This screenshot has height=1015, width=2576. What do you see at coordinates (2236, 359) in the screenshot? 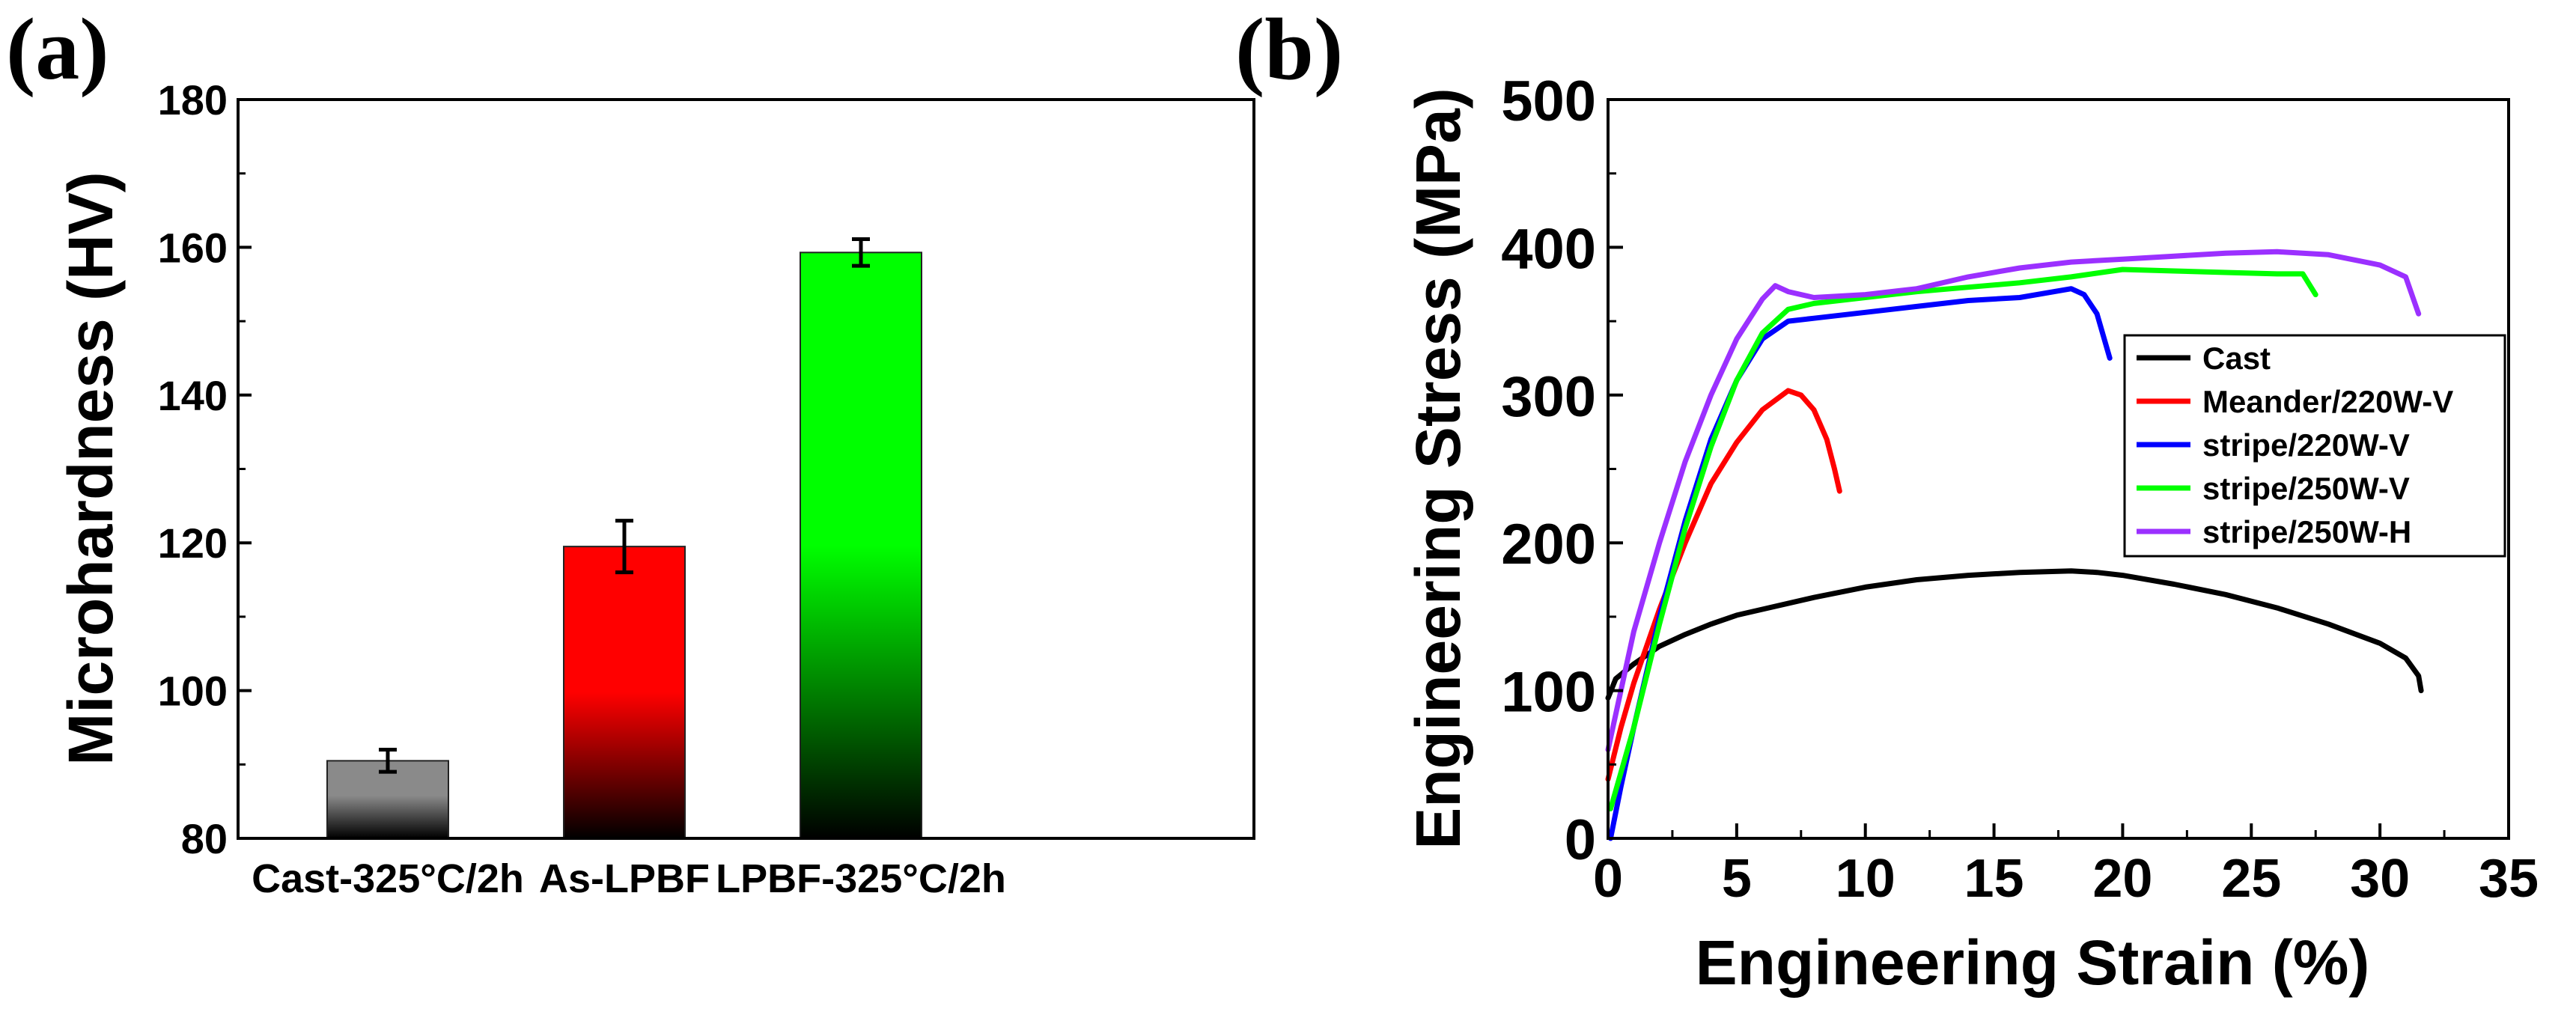
I see `legend-label: Cast` at bounding box center [2236, 359].